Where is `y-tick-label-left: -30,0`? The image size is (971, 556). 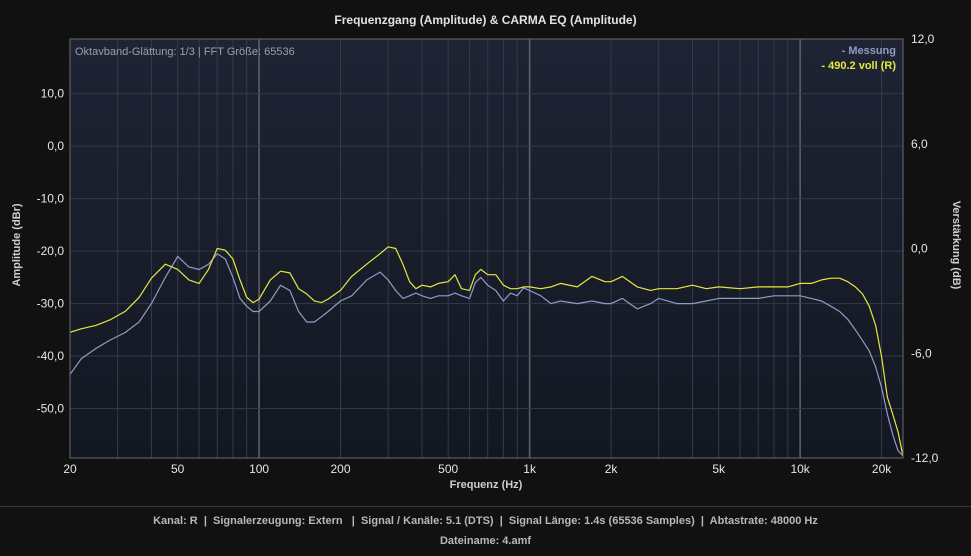
y-tick-label-left: -30,0 is located at coordinates (51, 304).